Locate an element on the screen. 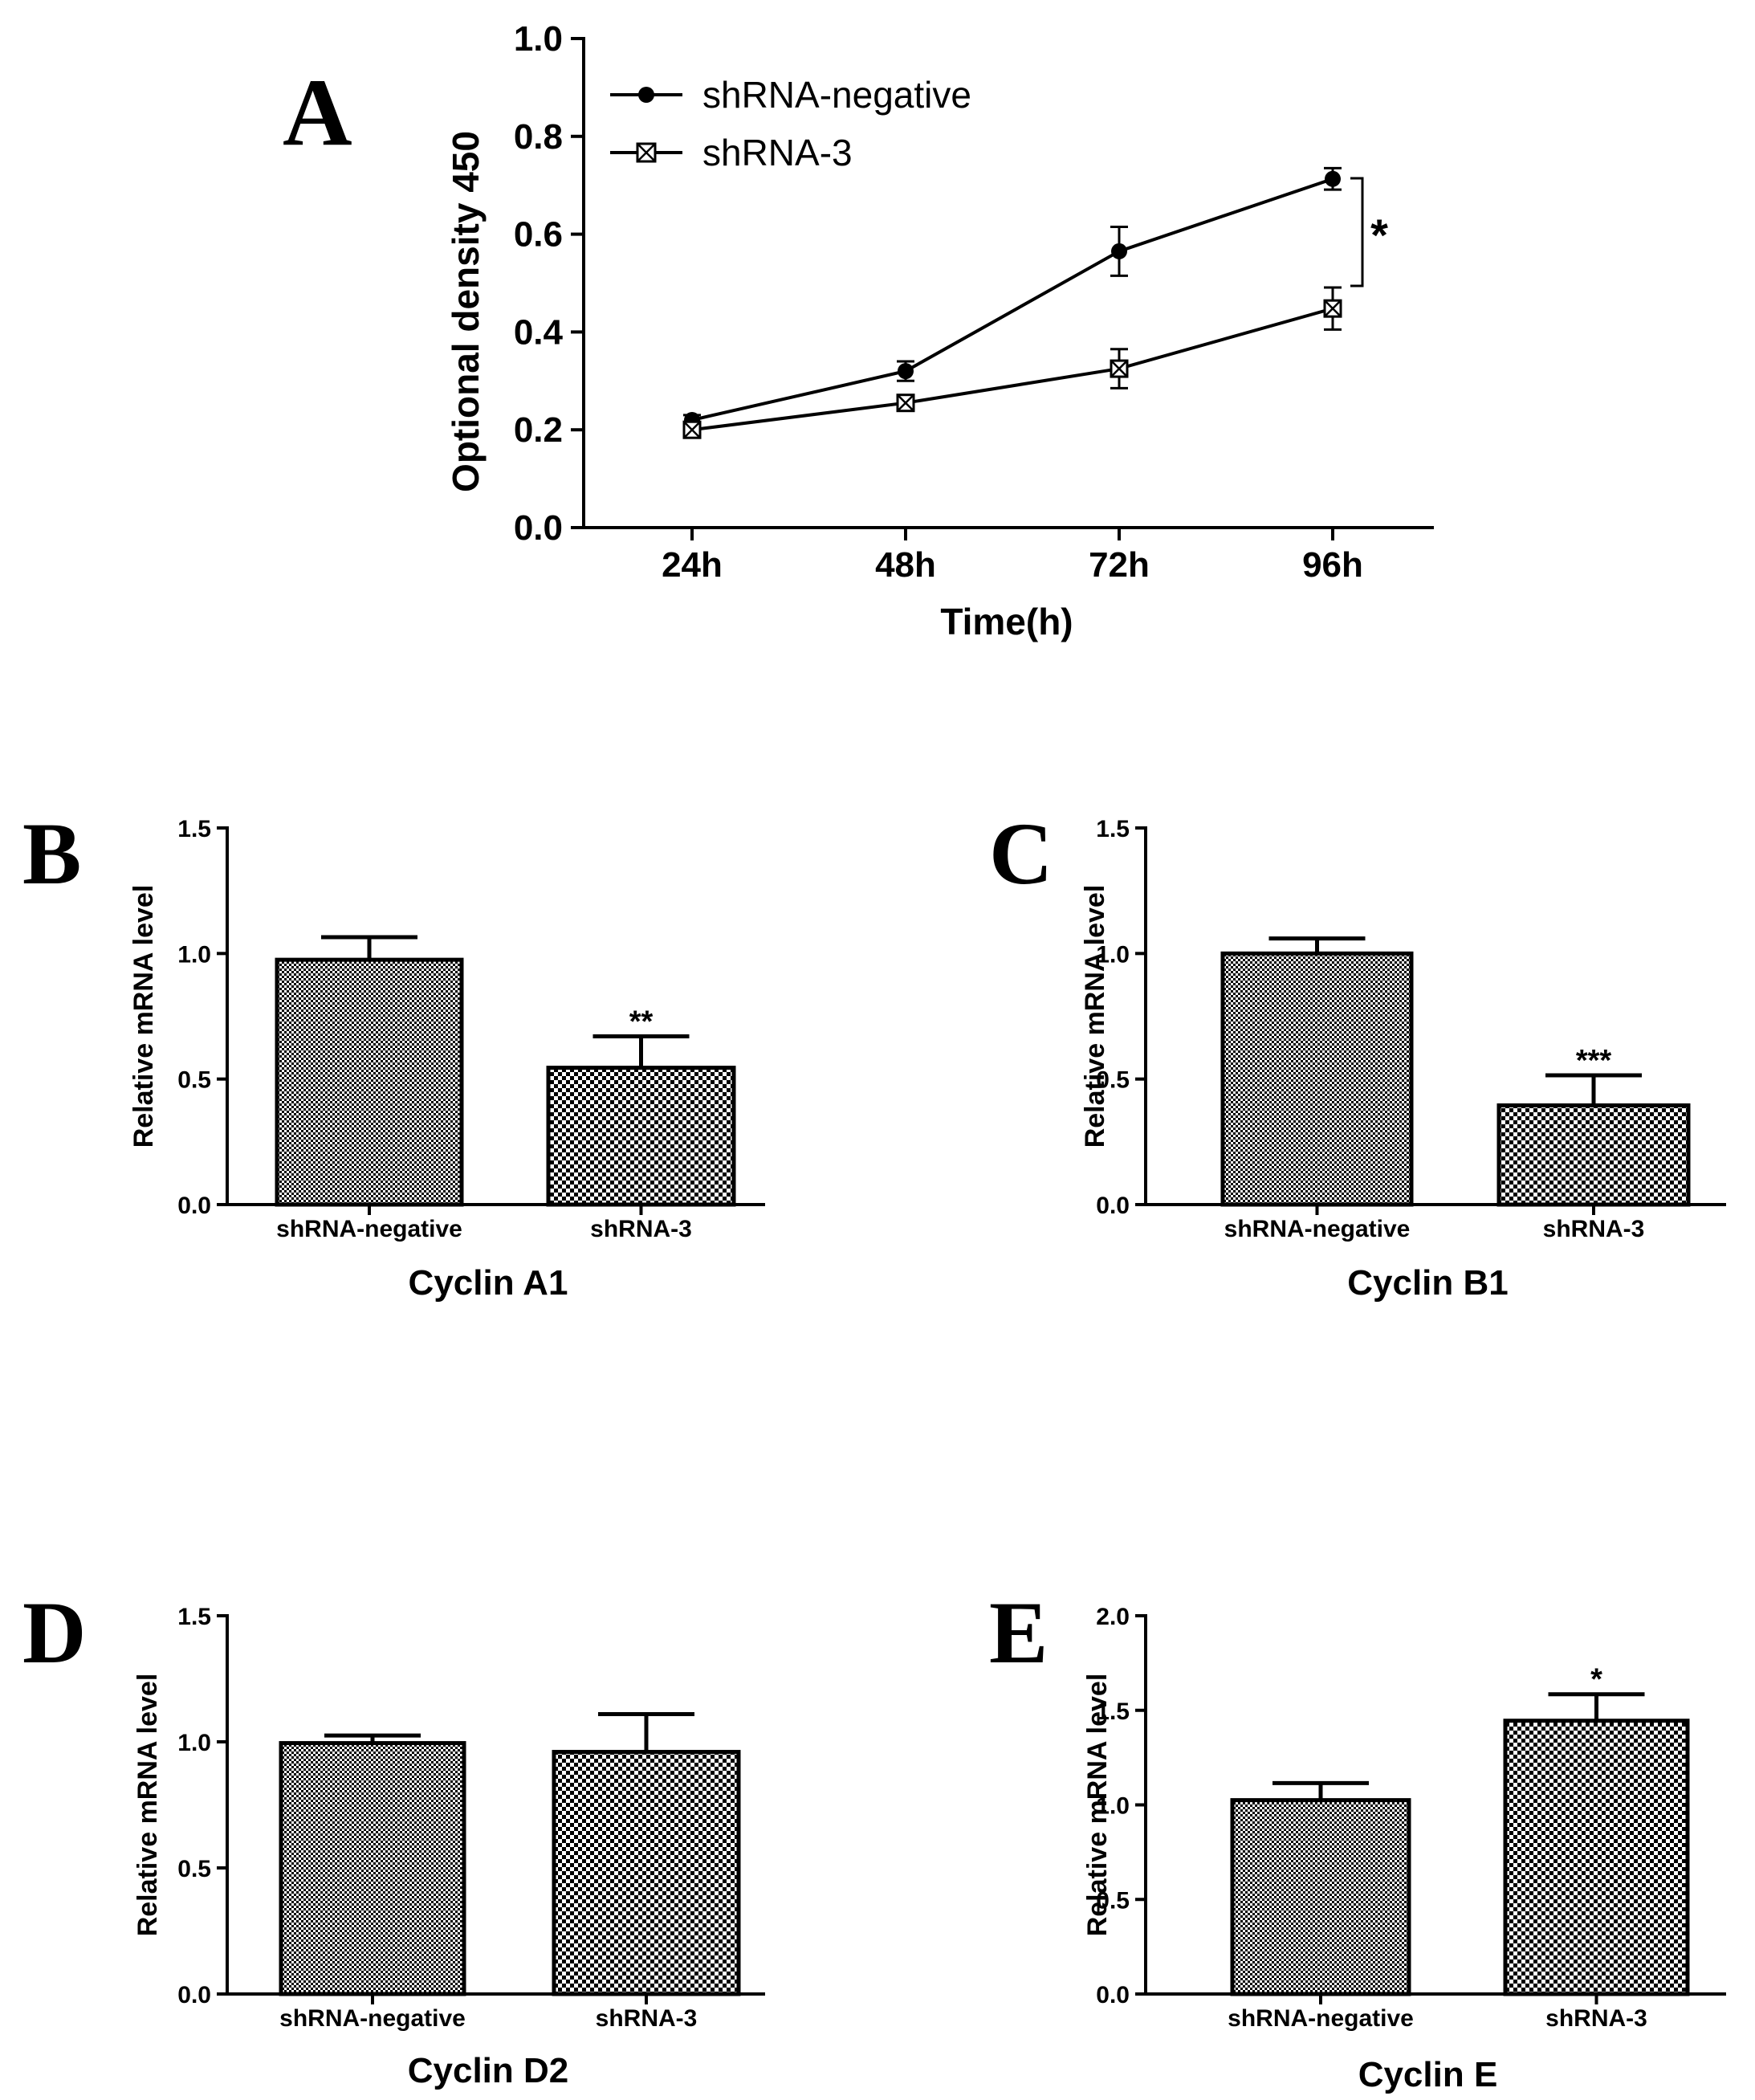 This screenshot has height=2100, width=1755. x-axis-label: Time(h) is located at coordinates (1006, 621).